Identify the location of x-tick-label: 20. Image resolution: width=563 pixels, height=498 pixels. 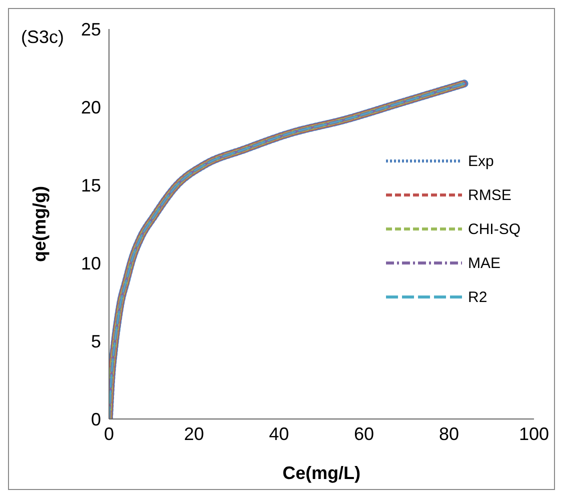
(194, 434).